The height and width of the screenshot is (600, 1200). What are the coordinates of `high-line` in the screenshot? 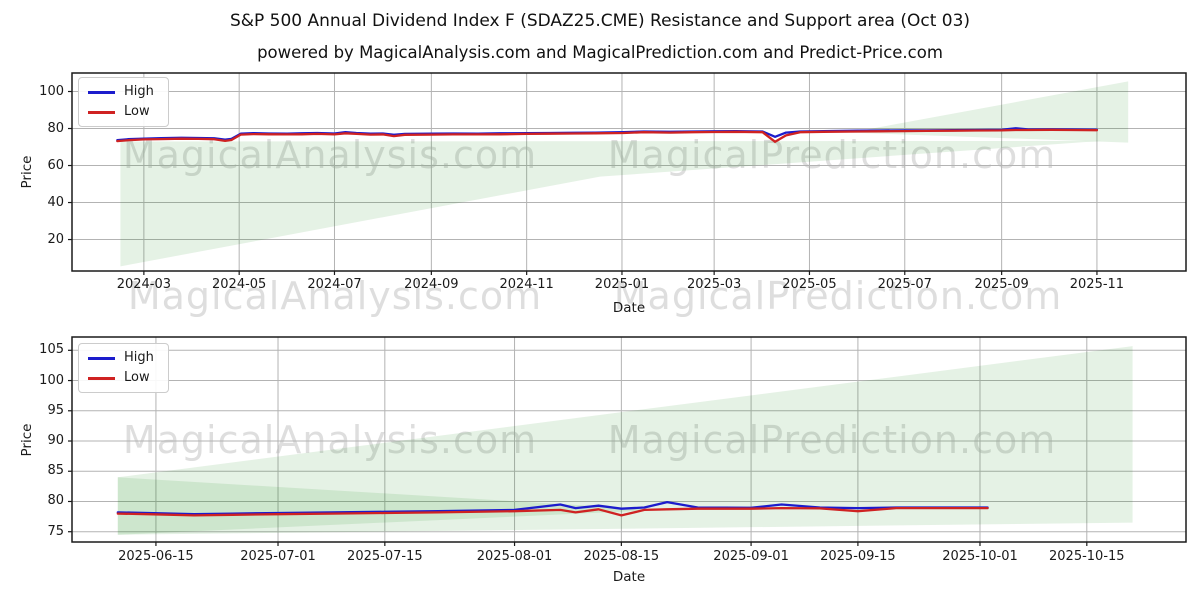 It's located at (552, 508).